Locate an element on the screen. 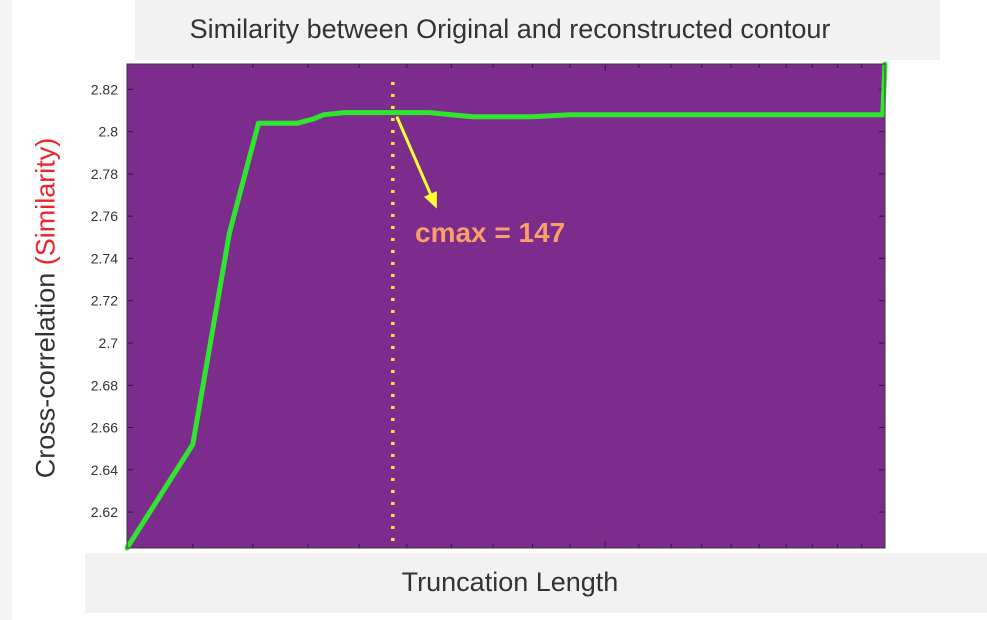 This screenshot has height=620, width=987. y-tick-label: 2.72 is located at coordinates (104, 301).